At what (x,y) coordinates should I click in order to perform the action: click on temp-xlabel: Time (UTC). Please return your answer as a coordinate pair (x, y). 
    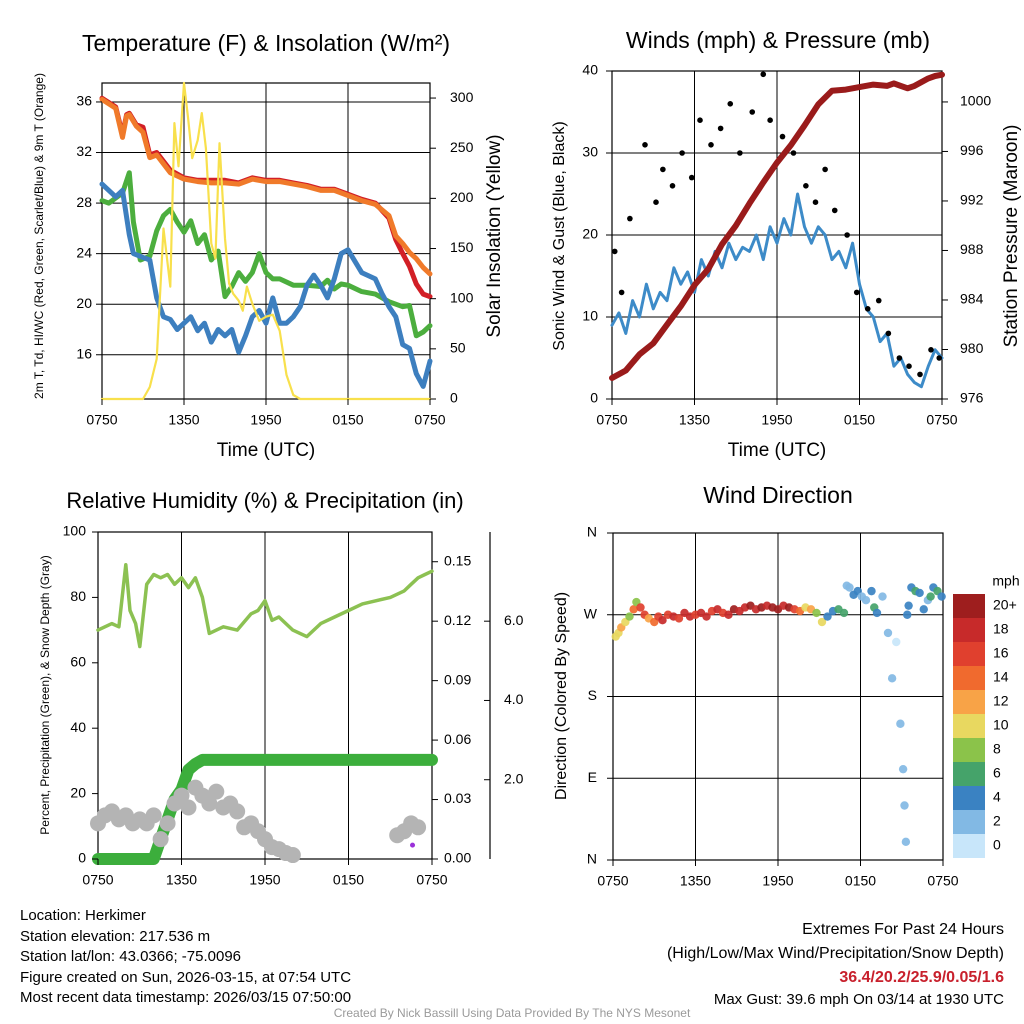
    Looking at the image, I should click on (266, 450).